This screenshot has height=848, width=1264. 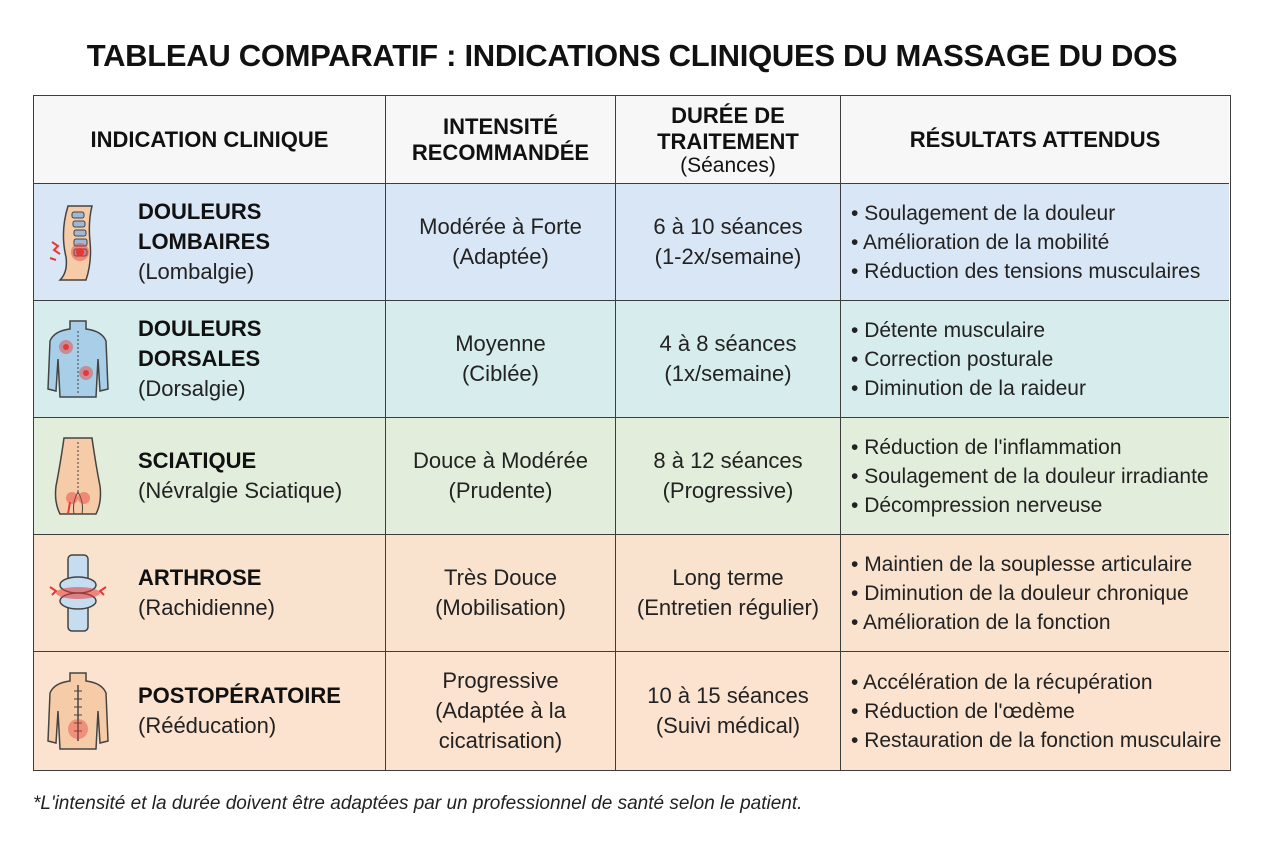 What do you see at coordinates (501, 242) in the screenshot?
I see `intensity-cell: Modérée à Forte (Adaptée)` at bounding box center [501, 242].